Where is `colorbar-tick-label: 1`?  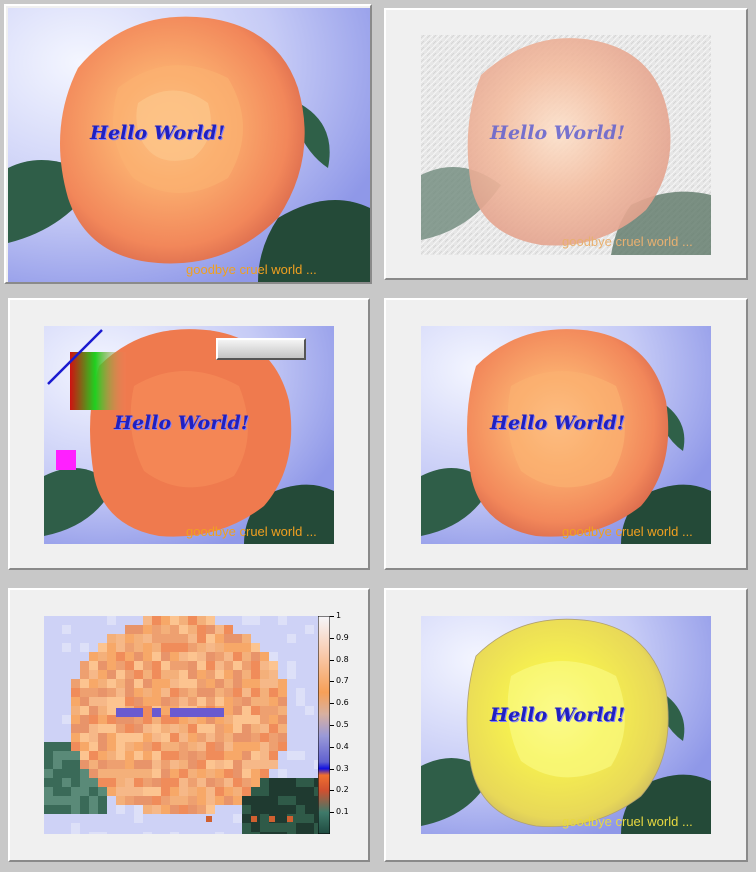
colorbar-tick-label: 1 is located at coordinates (339, 615).